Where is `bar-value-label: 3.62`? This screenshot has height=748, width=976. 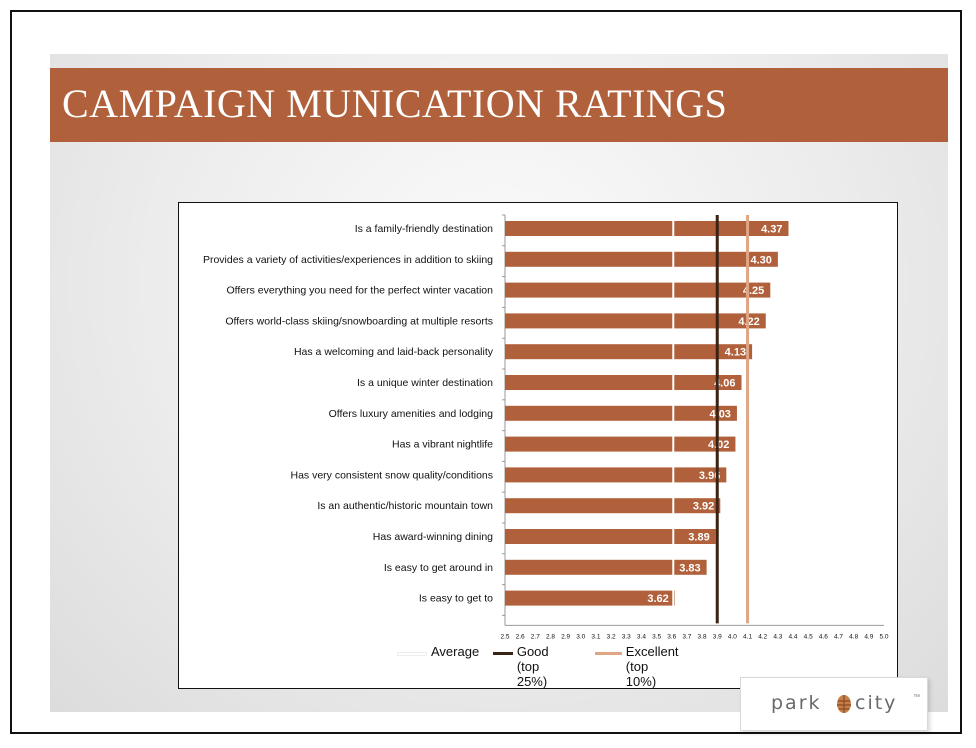
bar-value-label: 3.62 is located at coordinates (657, 599).